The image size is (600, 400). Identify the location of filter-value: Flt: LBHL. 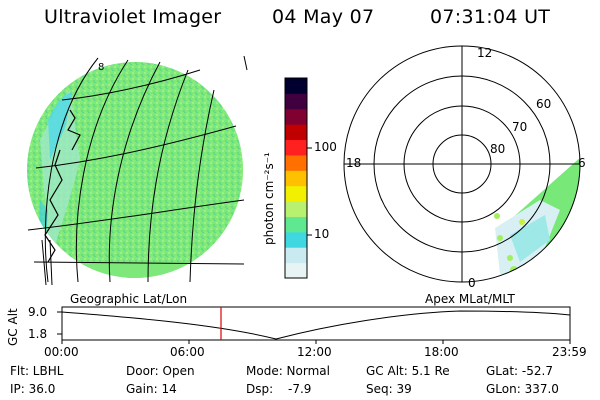
(37, 371).